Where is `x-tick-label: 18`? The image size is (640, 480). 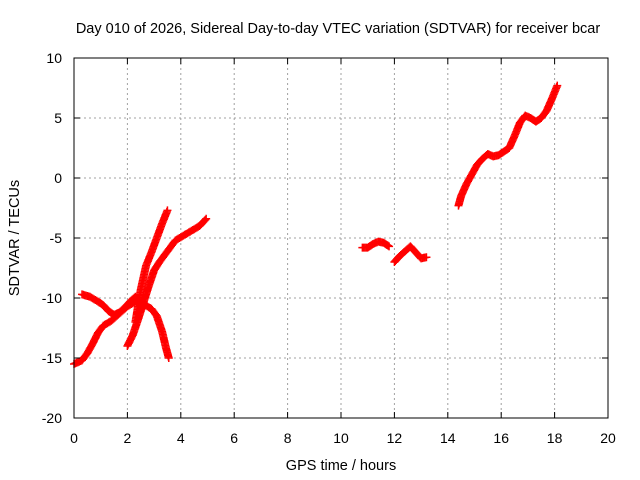 x-tick-label: 18 is located at coordinates (555, 438).